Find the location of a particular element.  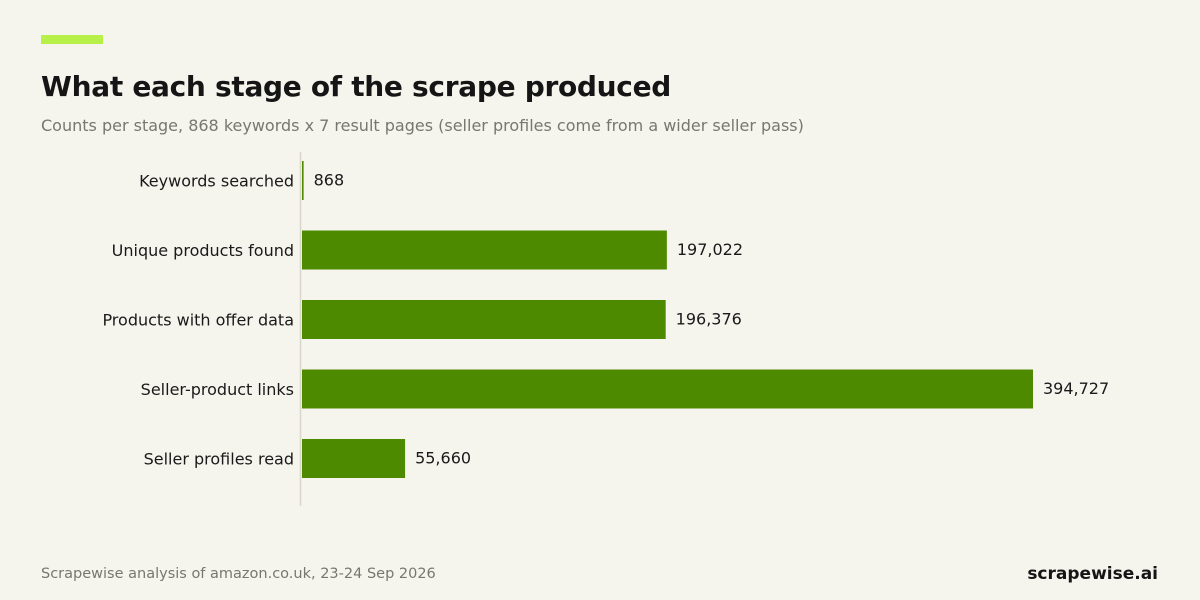

value-label: 197,022 is located at coordinates (710, 249).